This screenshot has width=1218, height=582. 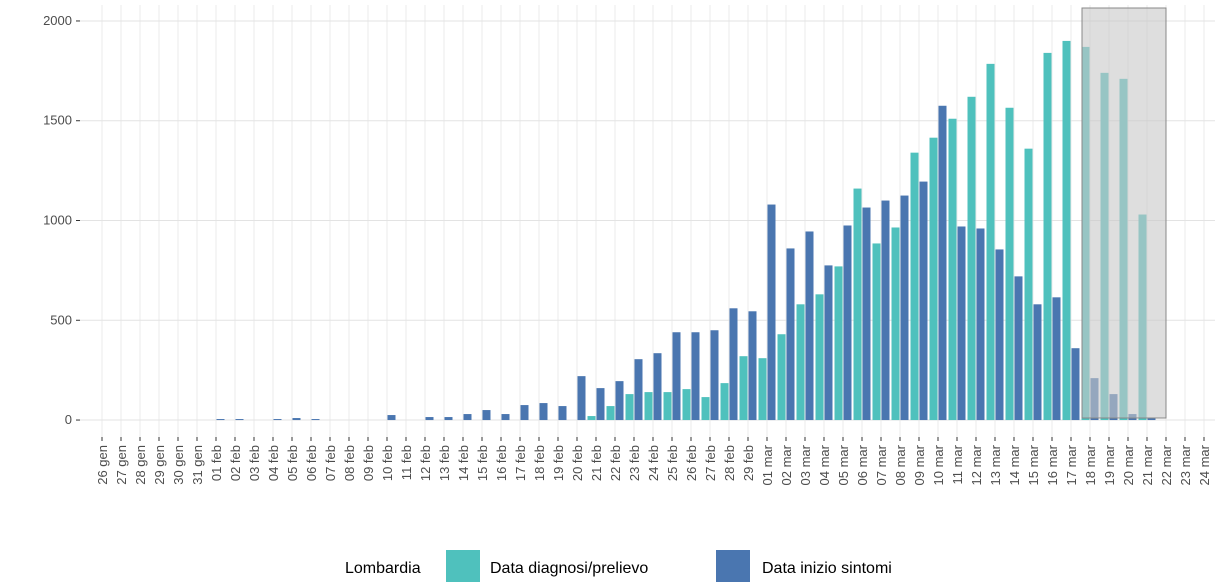 I want to click on x-tick-label: 27 feb, so click(x=710, y=463).